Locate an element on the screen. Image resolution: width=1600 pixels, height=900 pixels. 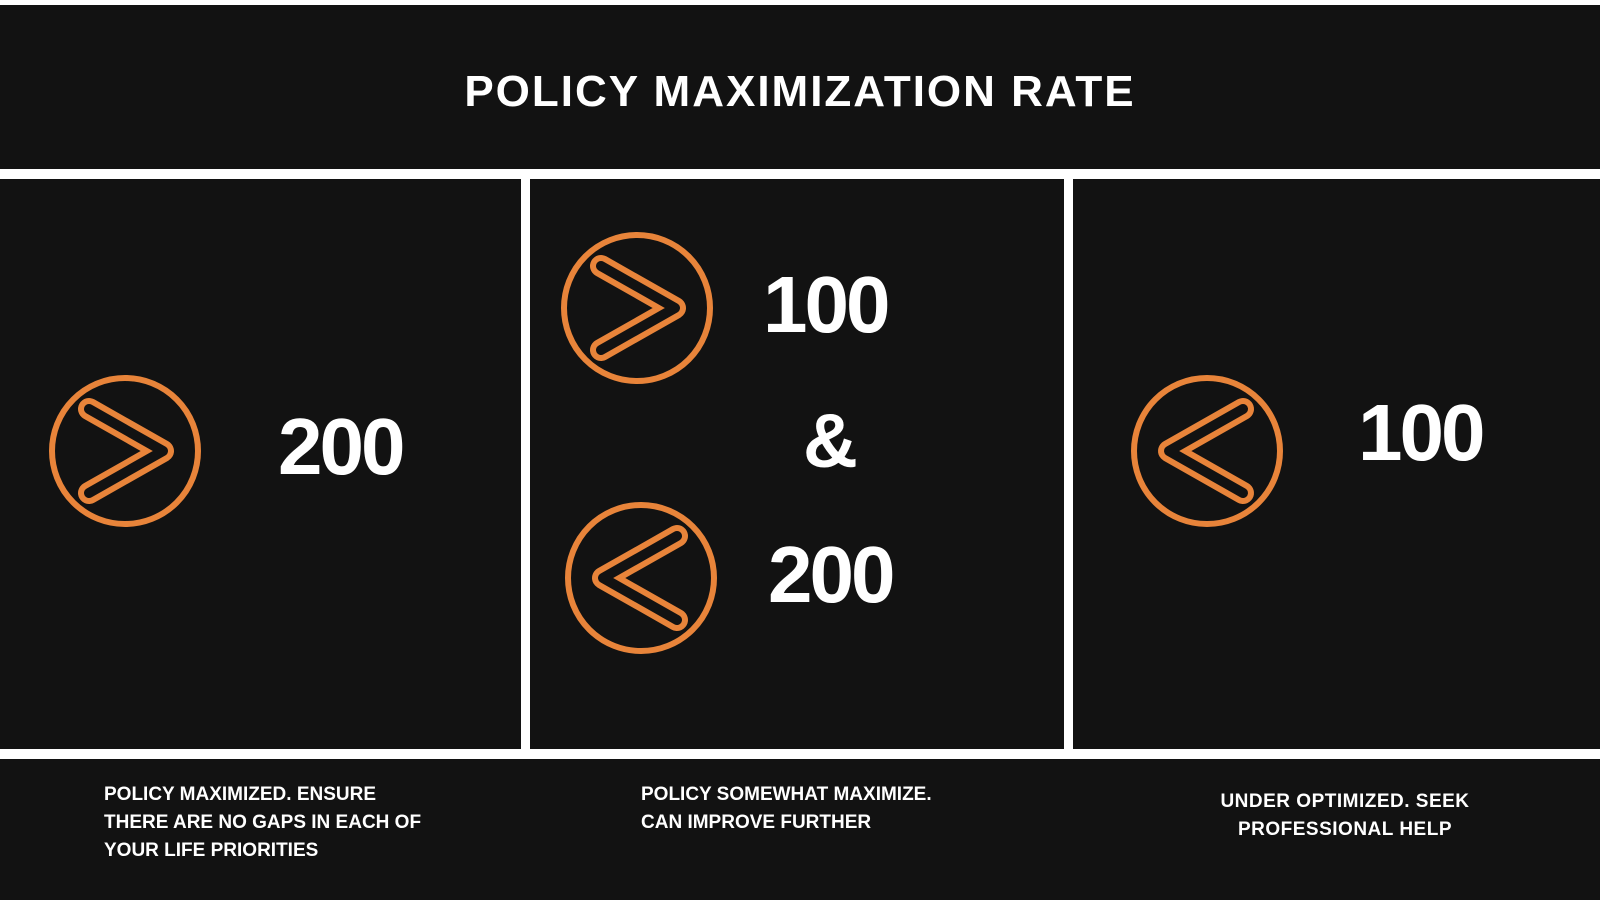
value-label: 200 is located at coordinates (341, 446).